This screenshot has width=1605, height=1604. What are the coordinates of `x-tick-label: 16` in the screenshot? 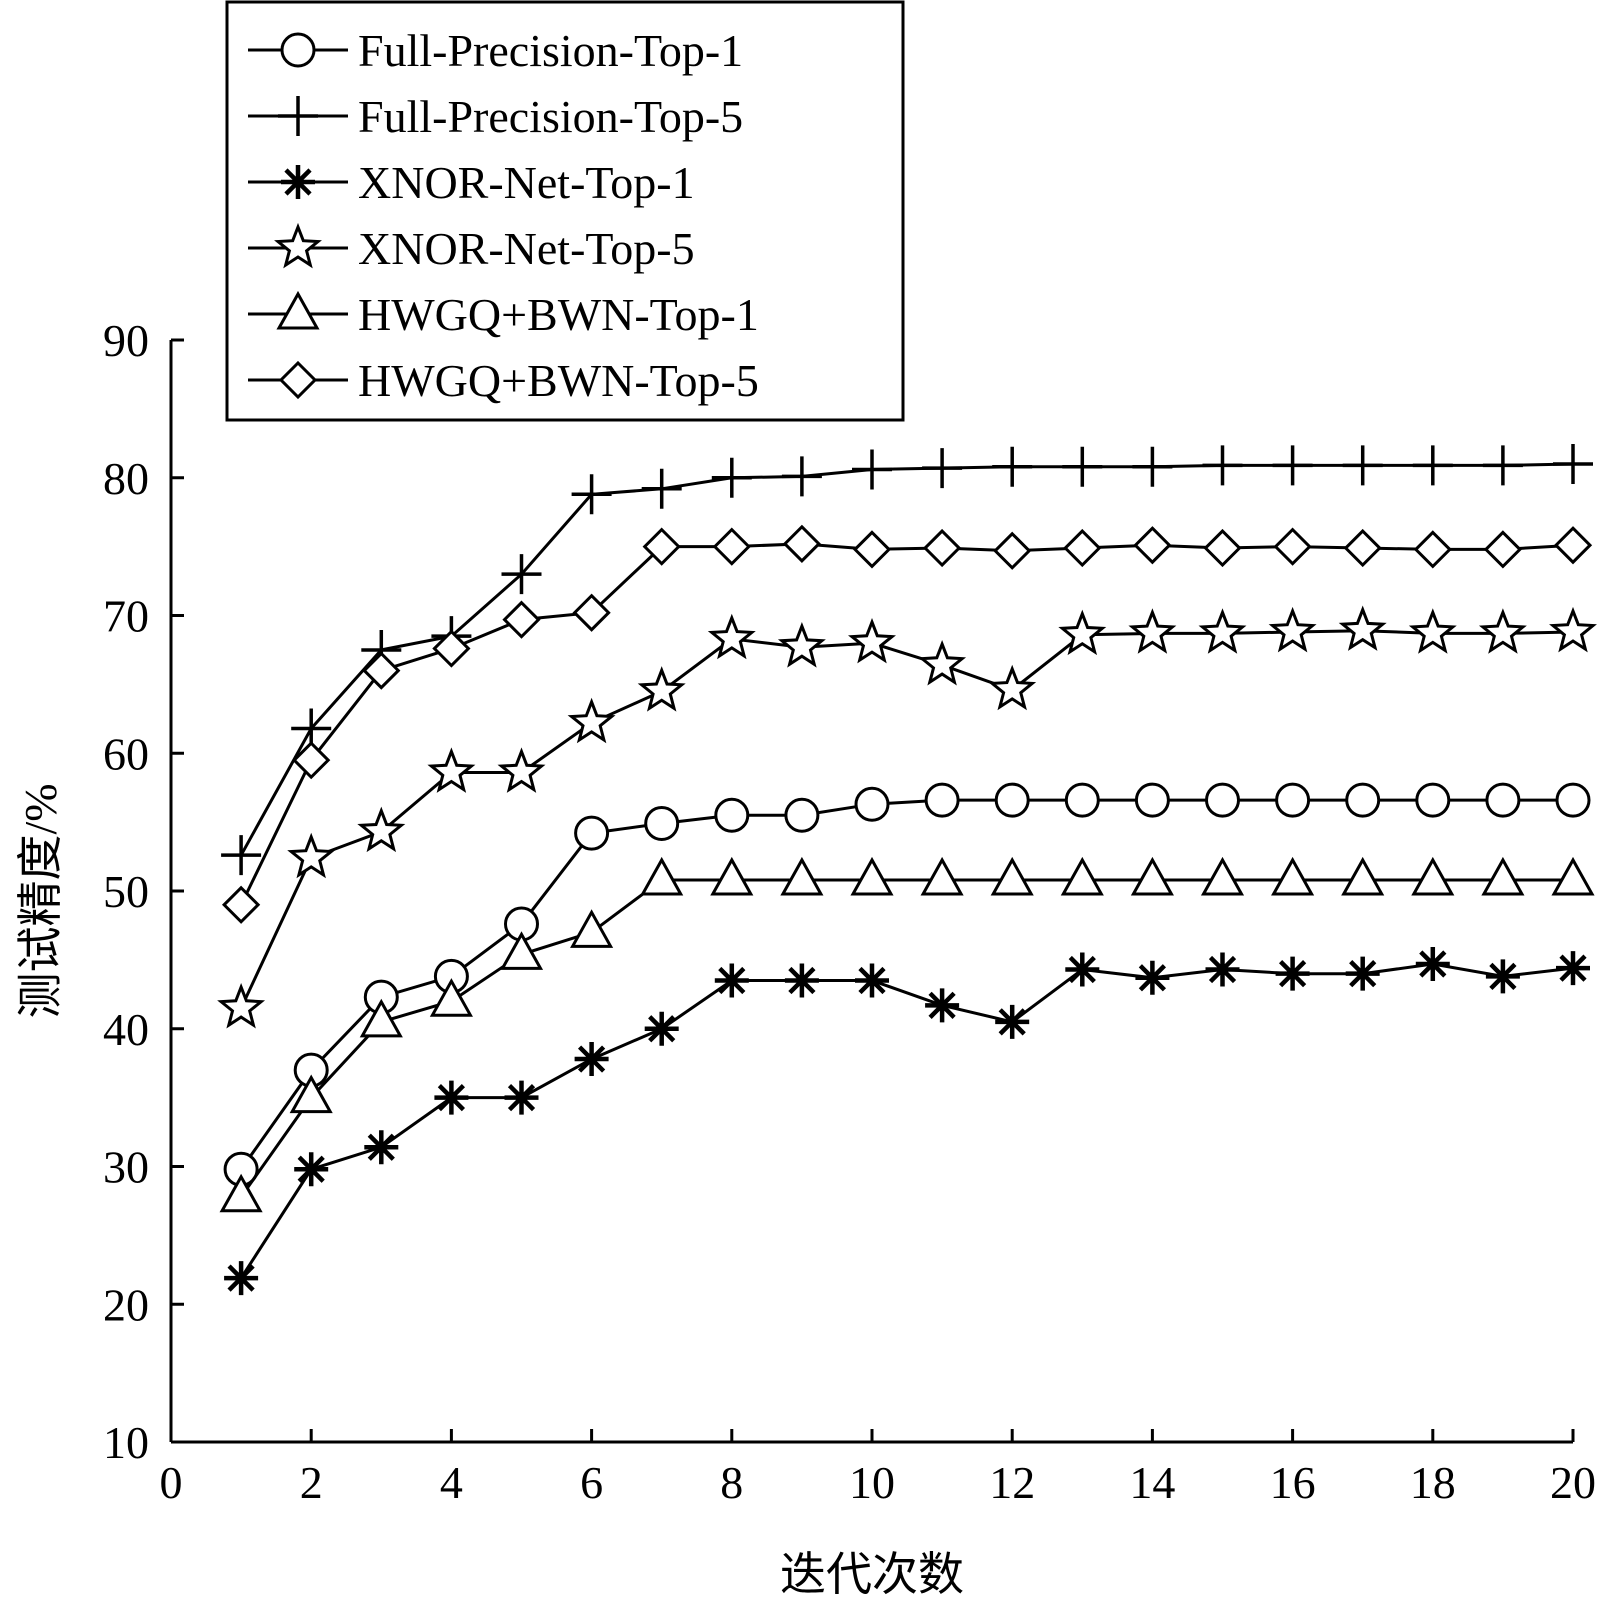 It's located at (1293, 1482).